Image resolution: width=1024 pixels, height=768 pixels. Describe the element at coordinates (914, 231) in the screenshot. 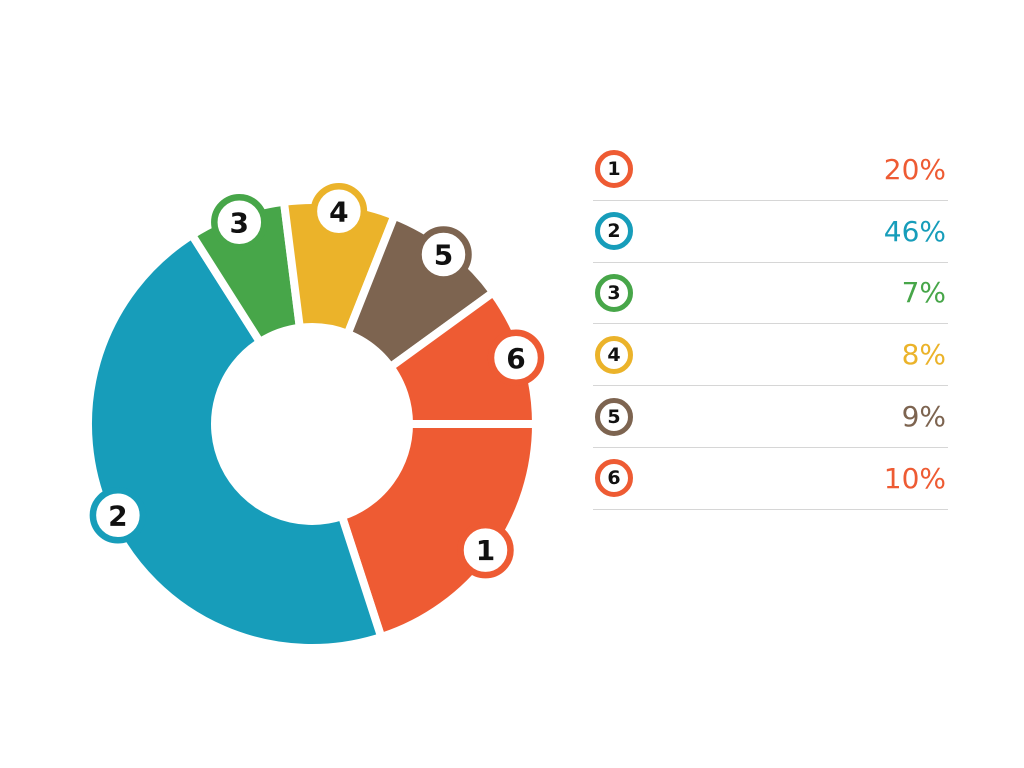

I see `legend-percent-2: 46%` at that location.